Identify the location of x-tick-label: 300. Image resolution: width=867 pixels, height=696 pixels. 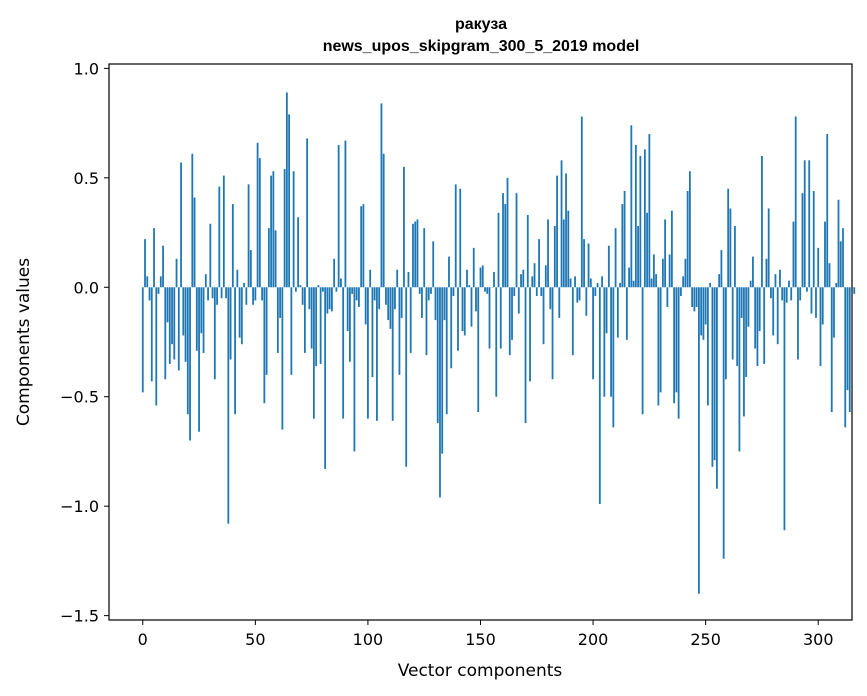
(818, 639).